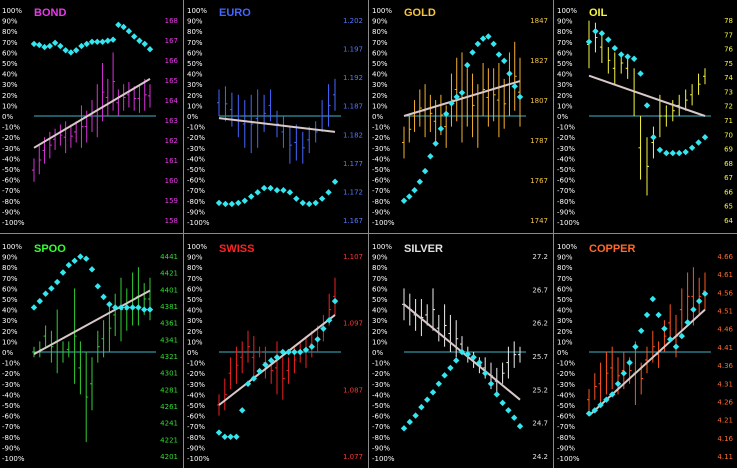 The image size is (737, 468). I want to click on chart-title: SPOO, so click(50, 249).